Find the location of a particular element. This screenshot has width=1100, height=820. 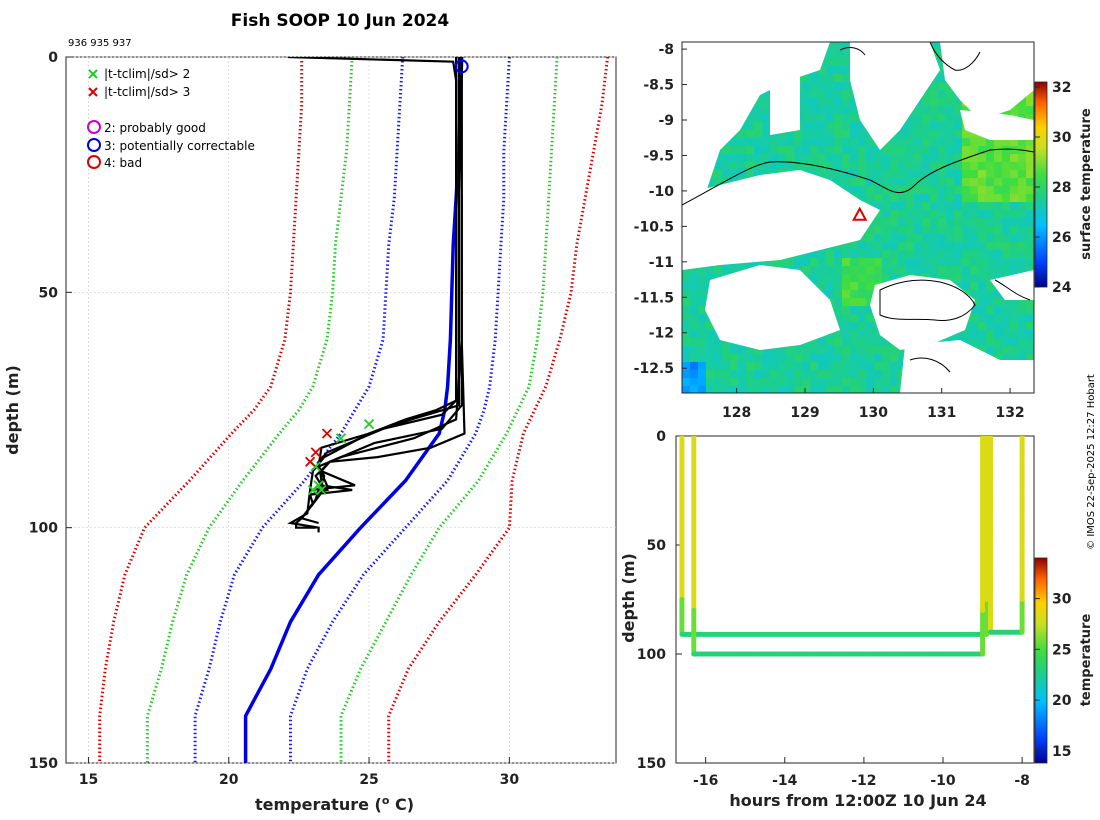

map-field is located at coordinates (858, 217).